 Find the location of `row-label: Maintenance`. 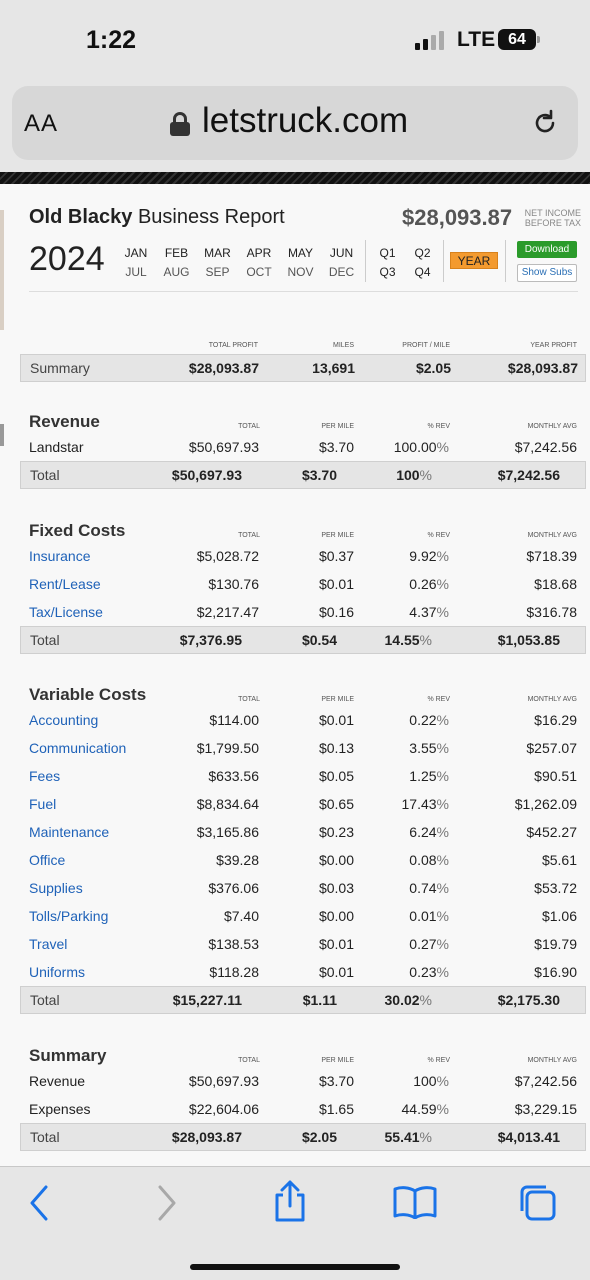

row-label: Maintenance is located at coordinates (69, 832).